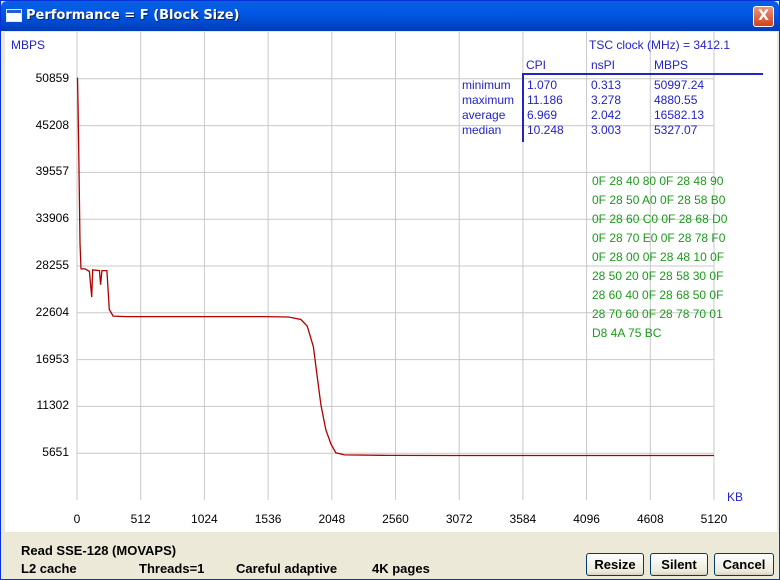 The image size is (780, 580). What do you see at coordinates (679, 115) in the screenshot?
I see `stats-avg-mbps: 16582.13` at bounding box center [679, 115].